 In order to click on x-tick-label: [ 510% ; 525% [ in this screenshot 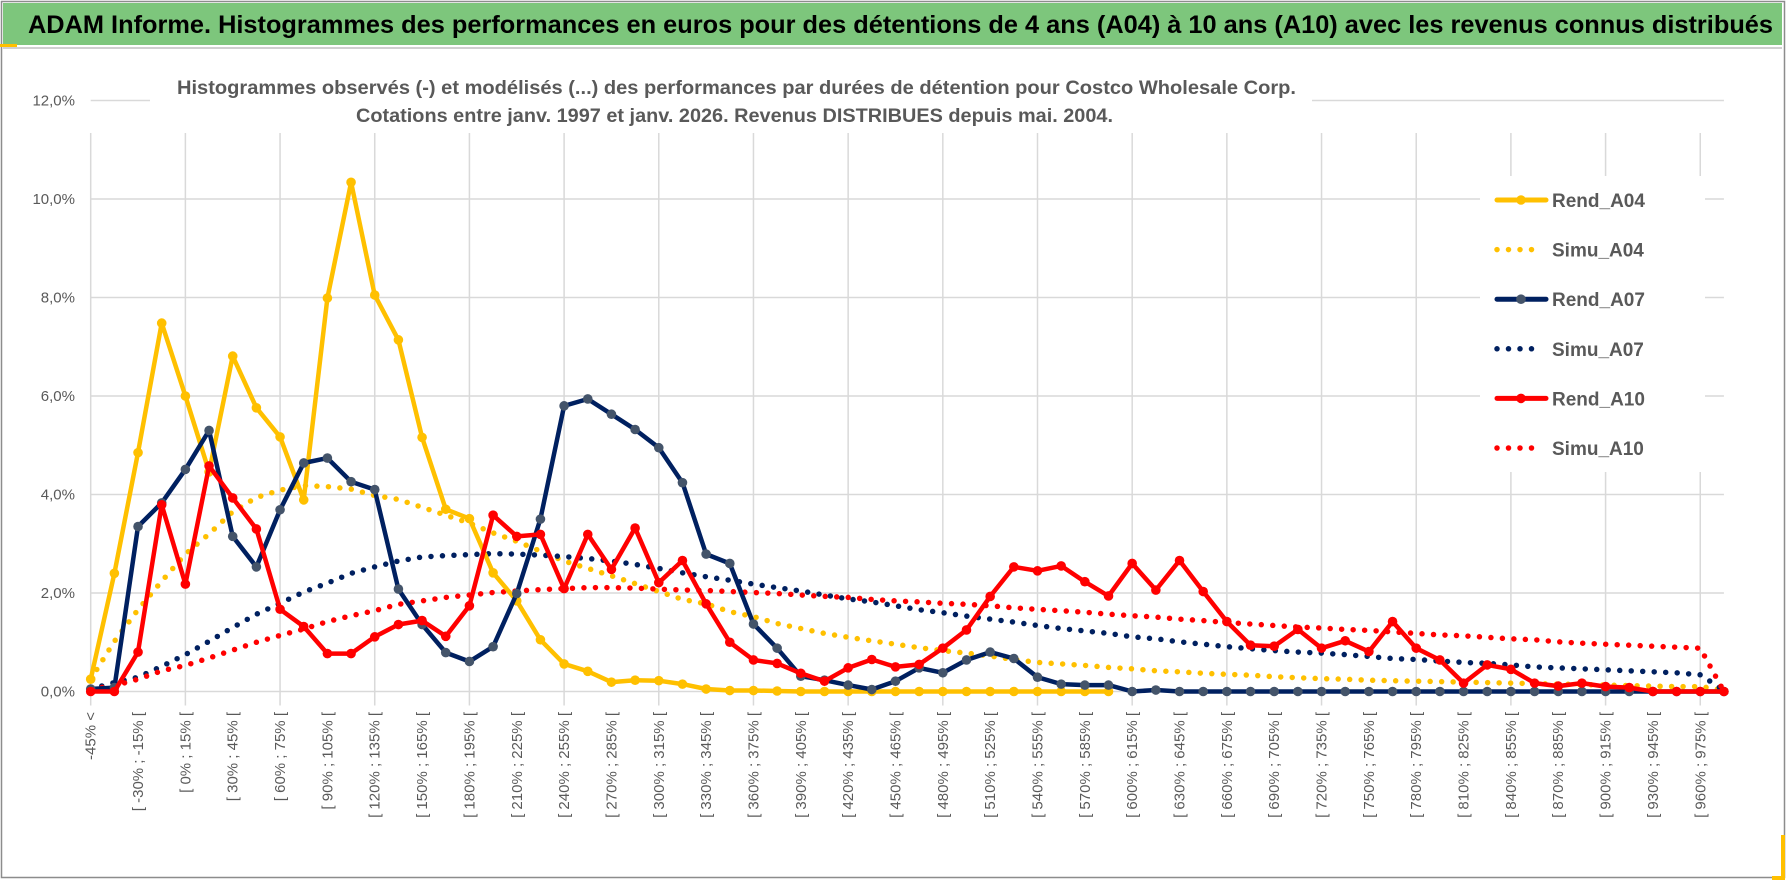, I will do `click(990, 764)`.